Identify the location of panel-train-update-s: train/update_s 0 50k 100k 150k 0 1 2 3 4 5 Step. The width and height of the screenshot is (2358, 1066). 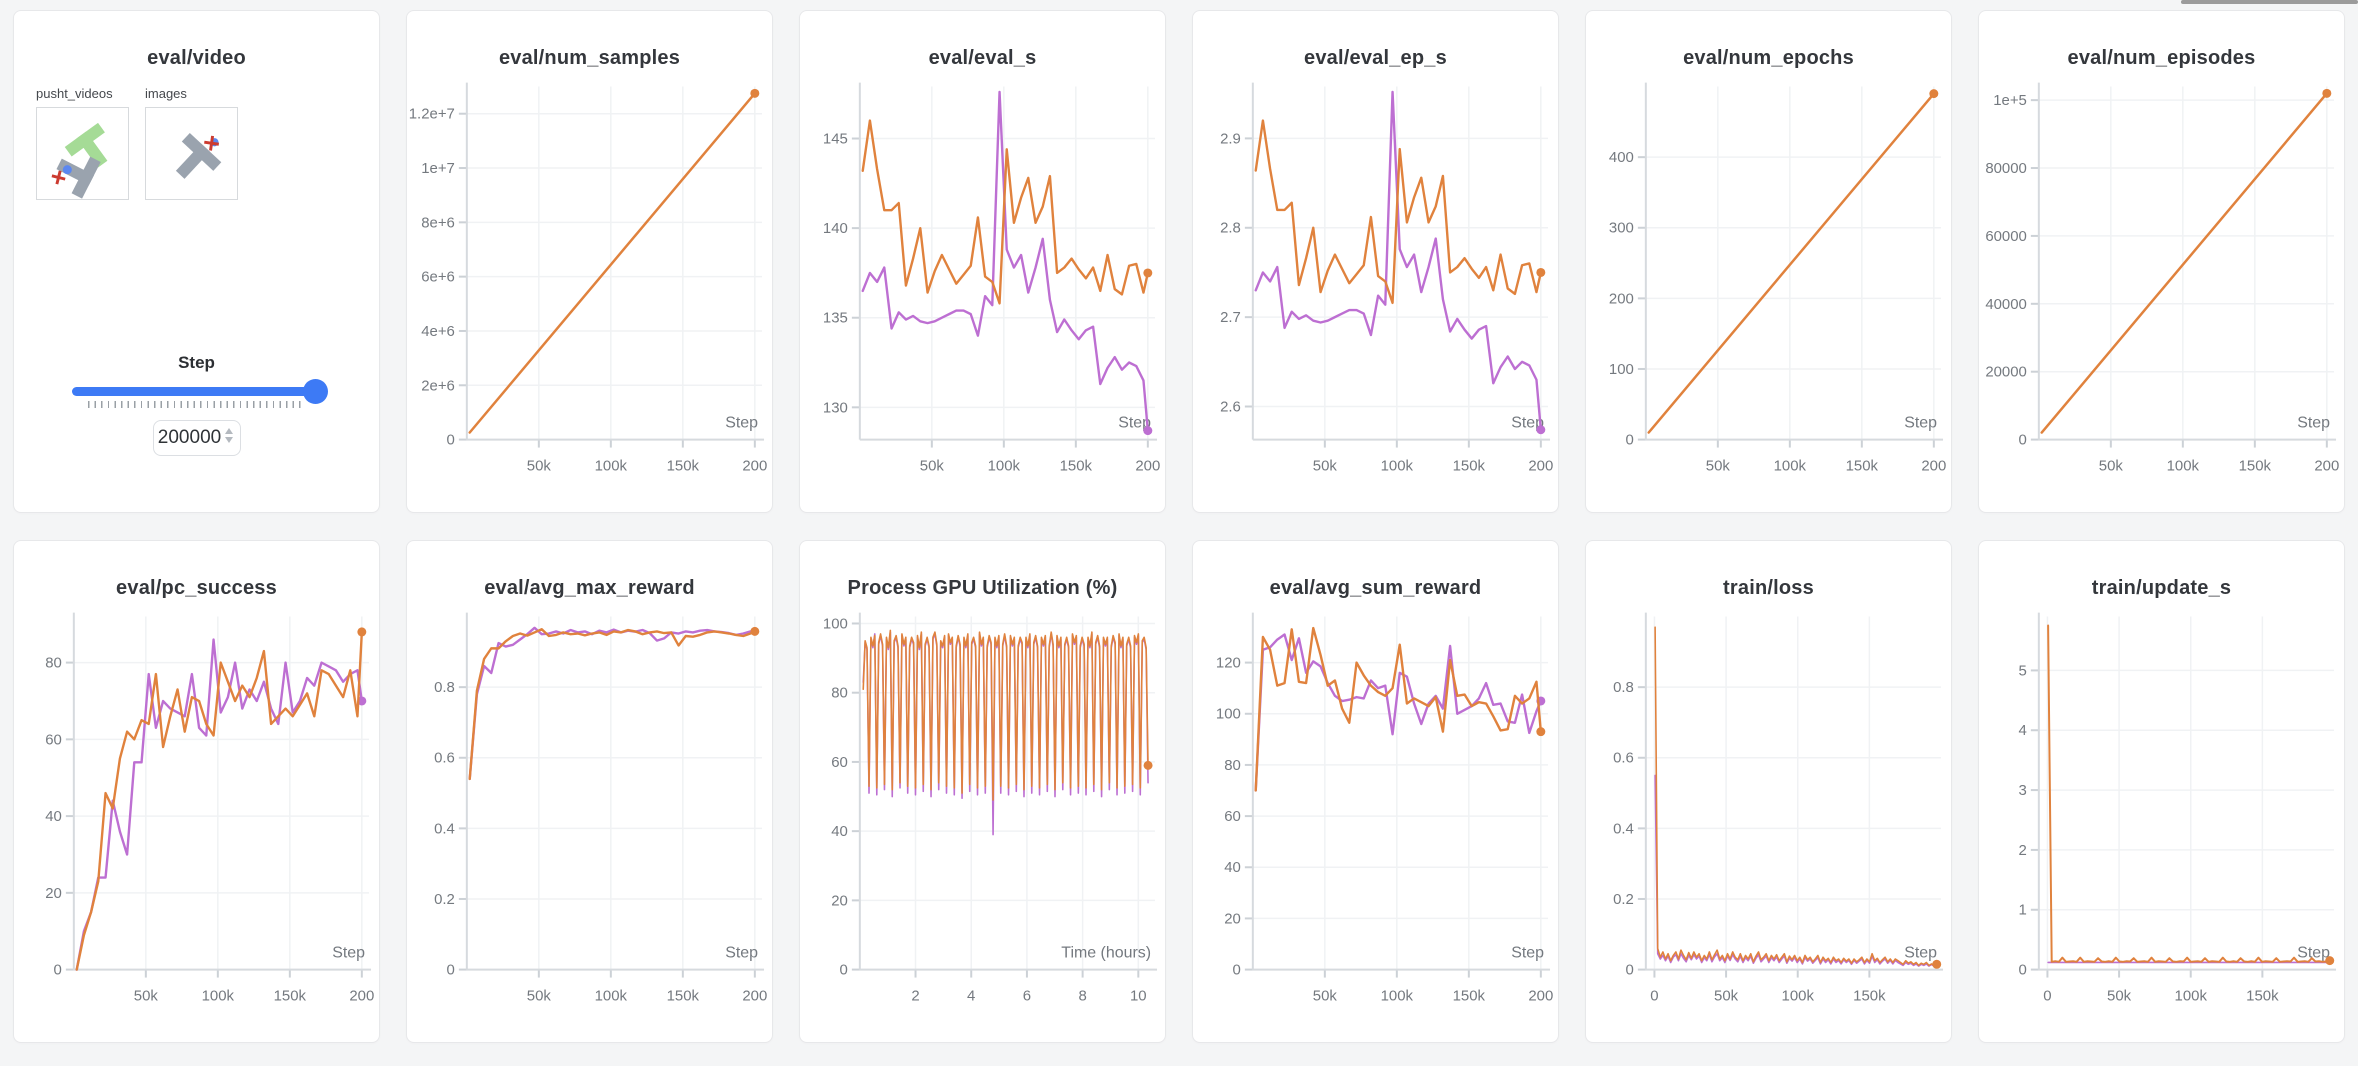
(2161, 791).